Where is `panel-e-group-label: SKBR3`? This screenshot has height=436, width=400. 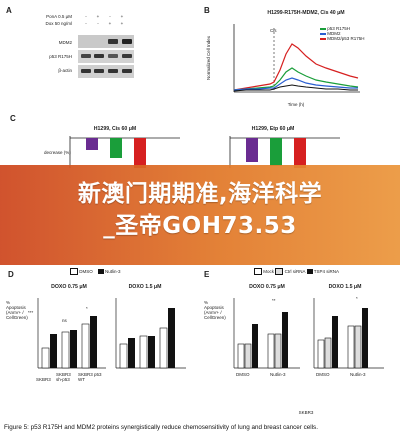
panel-e-group-label: SKBR3 is located at coordinates (306, 412).